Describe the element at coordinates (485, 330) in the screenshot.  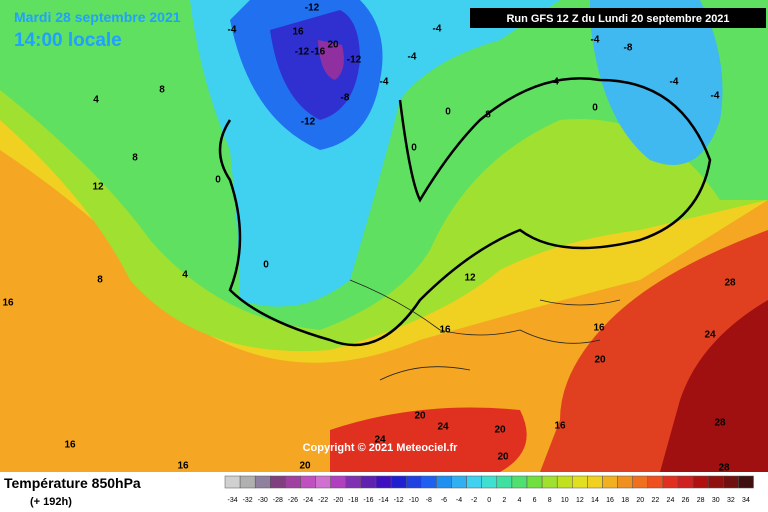
I see `coastlines` at that location.